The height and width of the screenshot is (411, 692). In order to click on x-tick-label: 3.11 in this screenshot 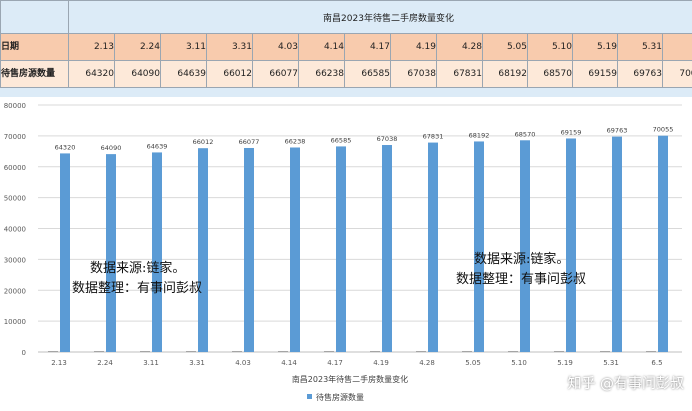, I will do `click(151, 363)`.